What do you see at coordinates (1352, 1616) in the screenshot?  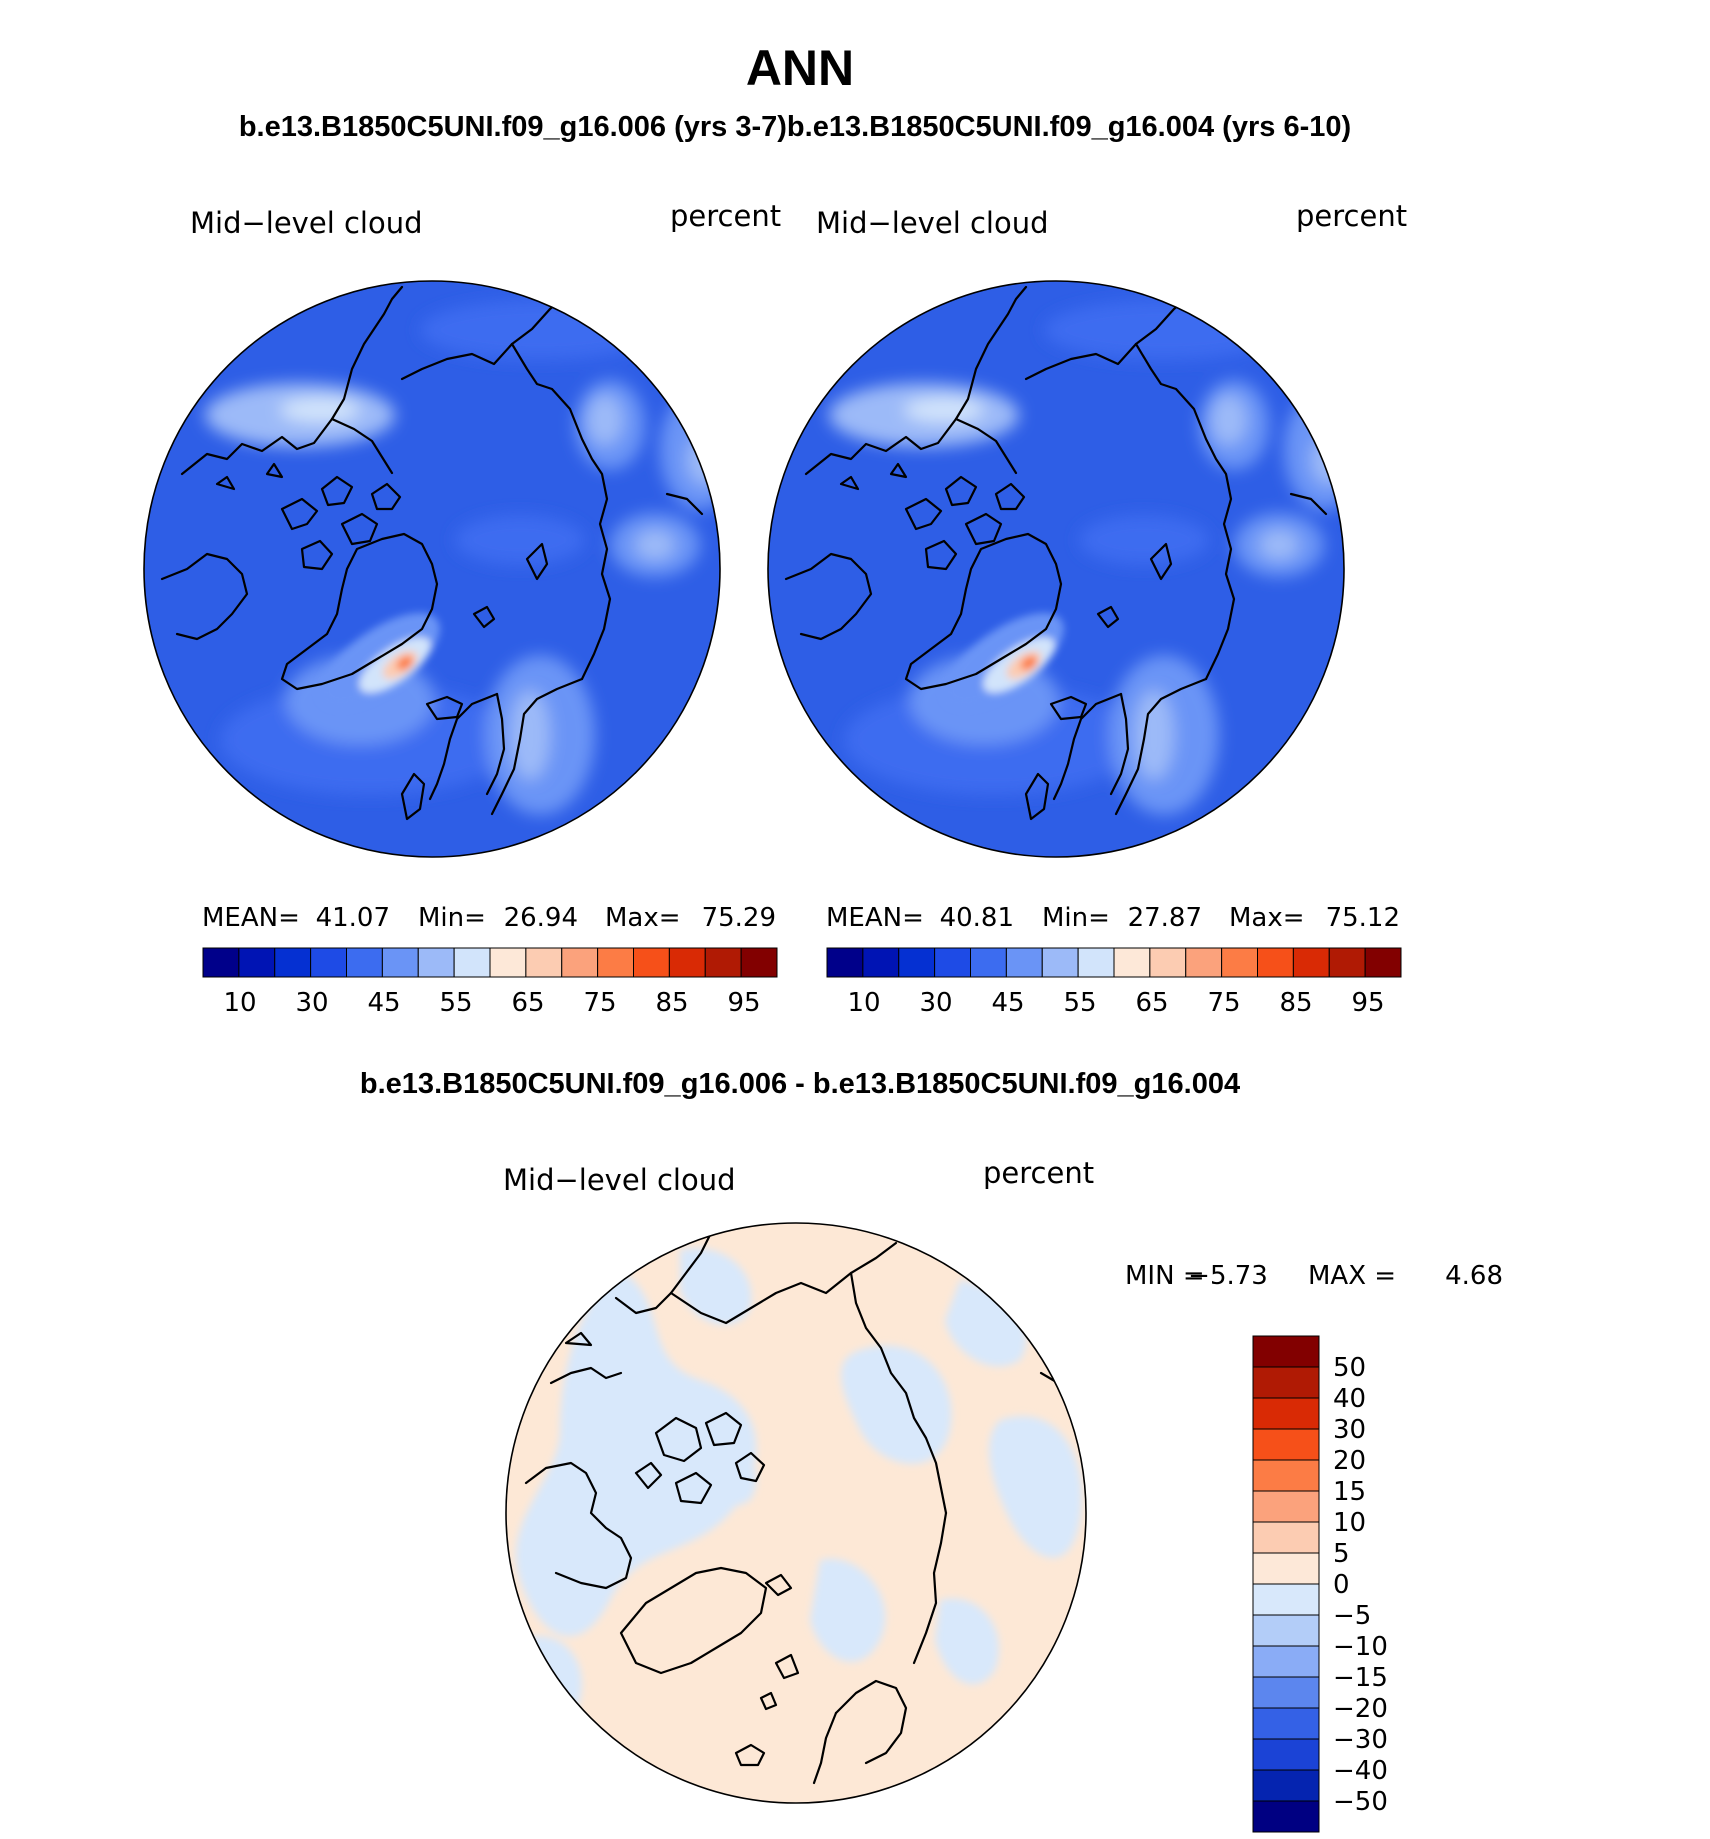 I see `diff-colorbar-tick-label: −5` at bounding box center [1352, 1616].